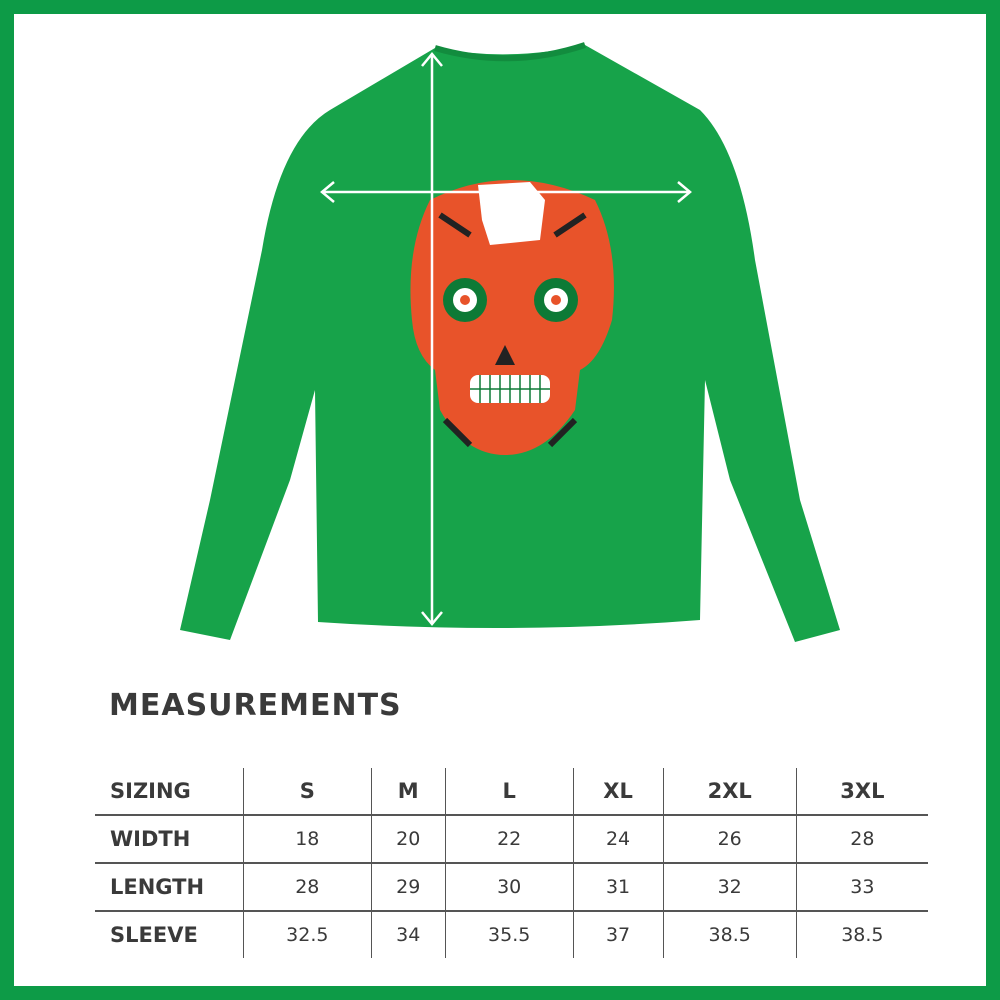 Image resolution: width=1000 pixels, height=1000 pixels. Describe the element at coordinates (861, 886) in the screenshot. I see `cell: 33` at that location.